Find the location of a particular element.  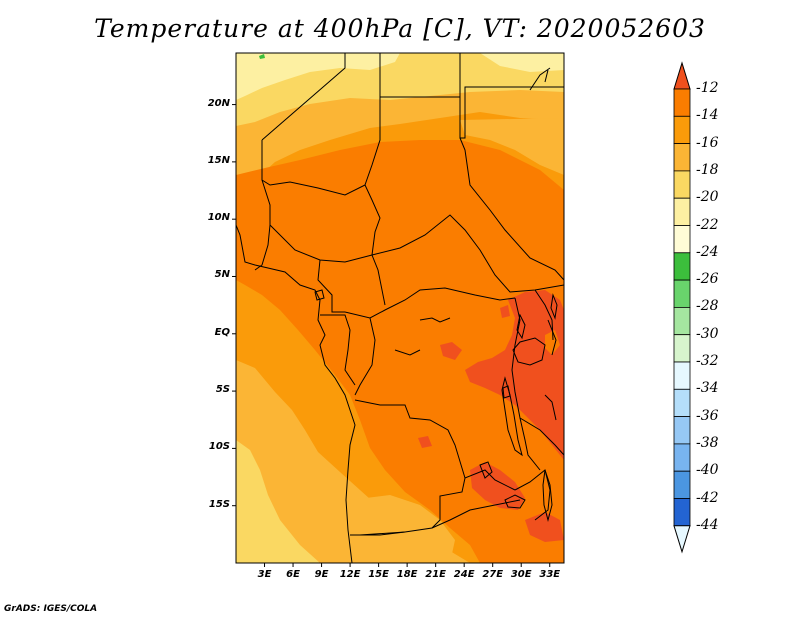

lake-tanganyika is located at coordinates (512, 416).